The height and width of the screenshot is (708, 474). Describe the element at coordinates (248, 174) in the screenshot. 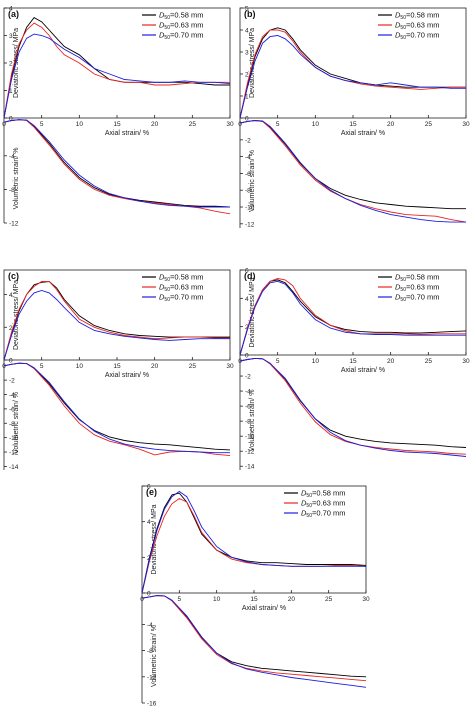

I see `vol-y-tick-label: -6` at that location.